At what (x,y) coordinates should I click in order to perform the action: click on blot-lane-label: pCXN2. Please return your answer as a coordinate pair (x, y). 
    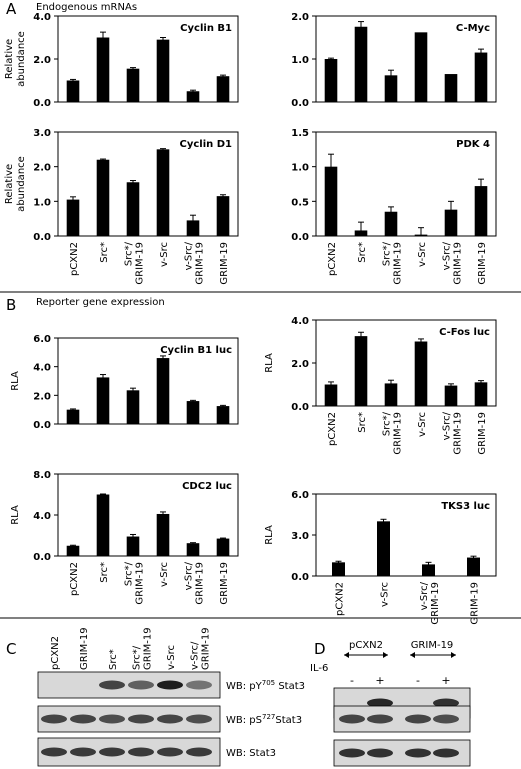
    Looking at the image, I should click on (55, 653).